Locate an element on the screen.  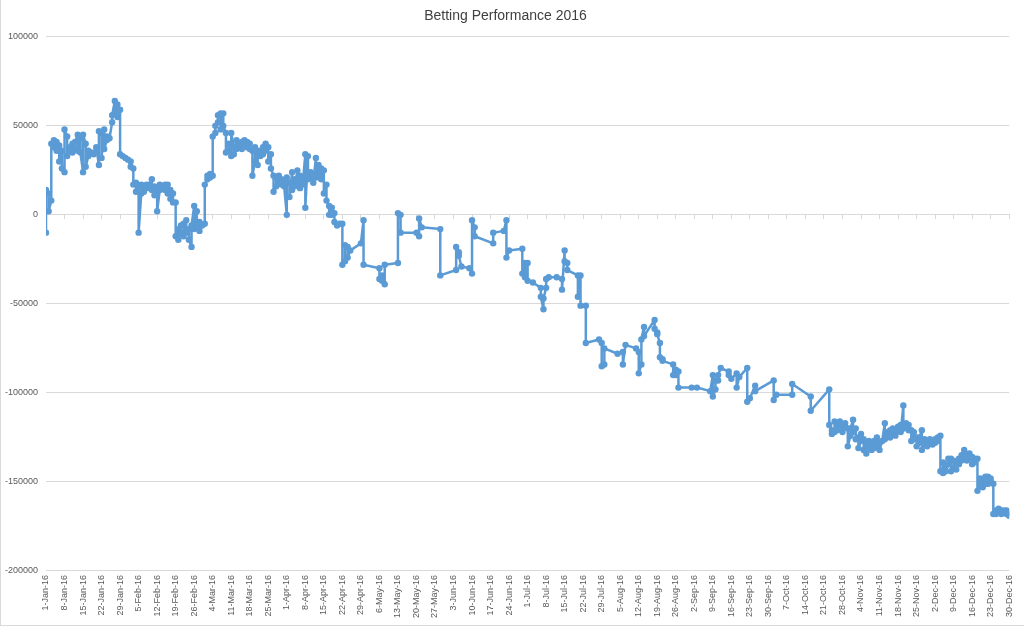
x-tick-label: 27-May-16 is located at coordinates (434, 596).